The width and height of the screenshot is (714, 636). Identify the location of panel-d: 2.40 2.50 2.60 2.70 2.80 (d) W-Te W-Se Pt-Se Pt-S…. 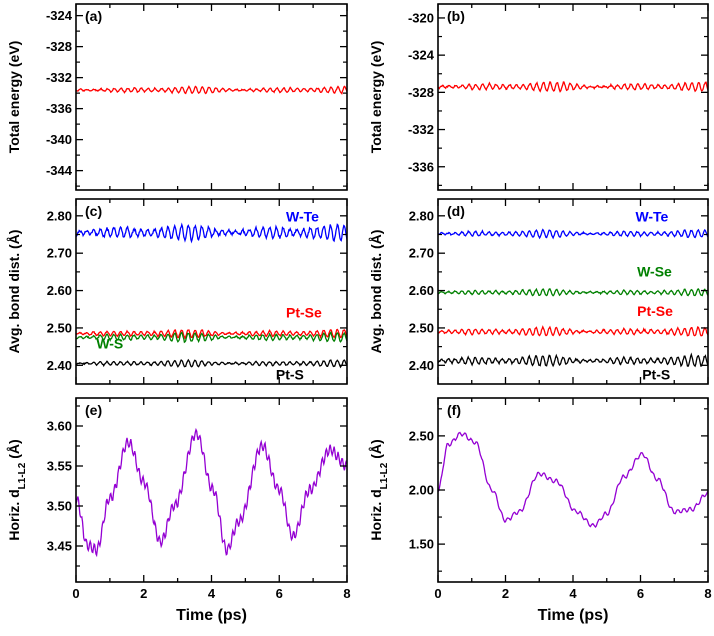
(538, 291).